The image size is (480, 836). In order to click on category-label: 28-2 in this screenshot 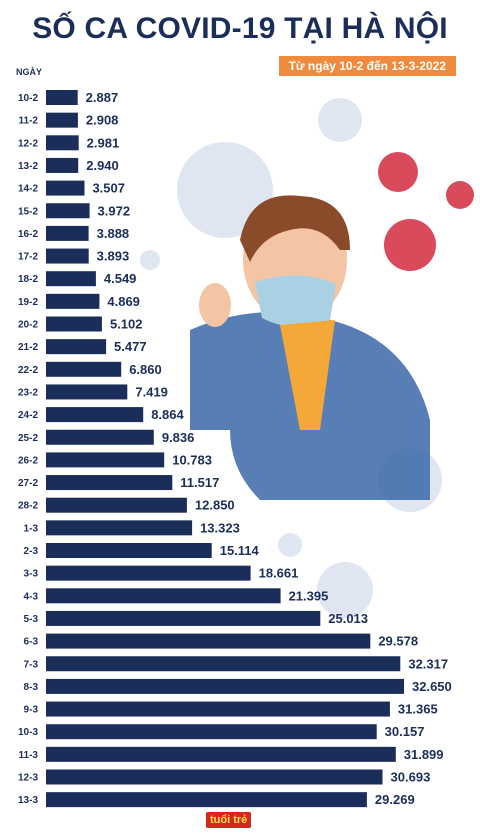, I will do `click(28, 506)`.